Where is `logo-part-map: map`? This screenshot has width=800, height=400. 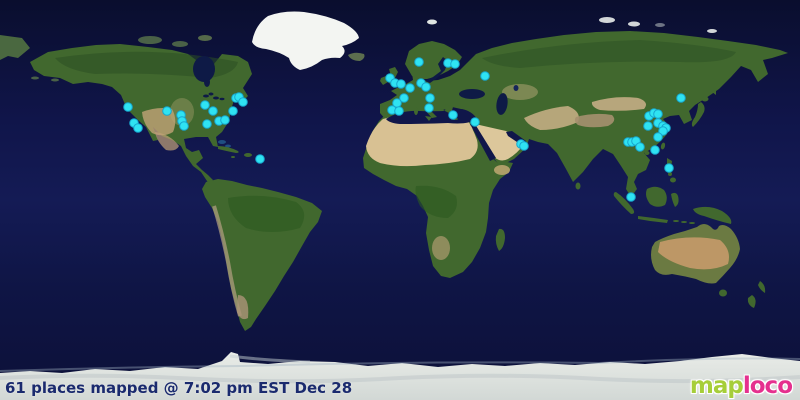
logo-part-map: map is located at coordinates (716, 386).